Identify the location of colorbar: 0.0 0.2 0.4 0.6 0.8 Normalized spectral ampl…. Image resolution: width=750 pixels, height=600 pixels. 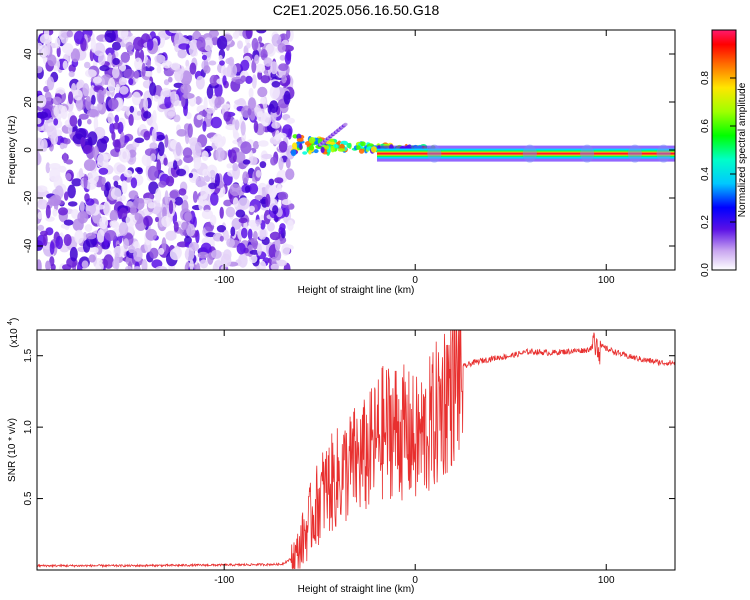
(724, 153).